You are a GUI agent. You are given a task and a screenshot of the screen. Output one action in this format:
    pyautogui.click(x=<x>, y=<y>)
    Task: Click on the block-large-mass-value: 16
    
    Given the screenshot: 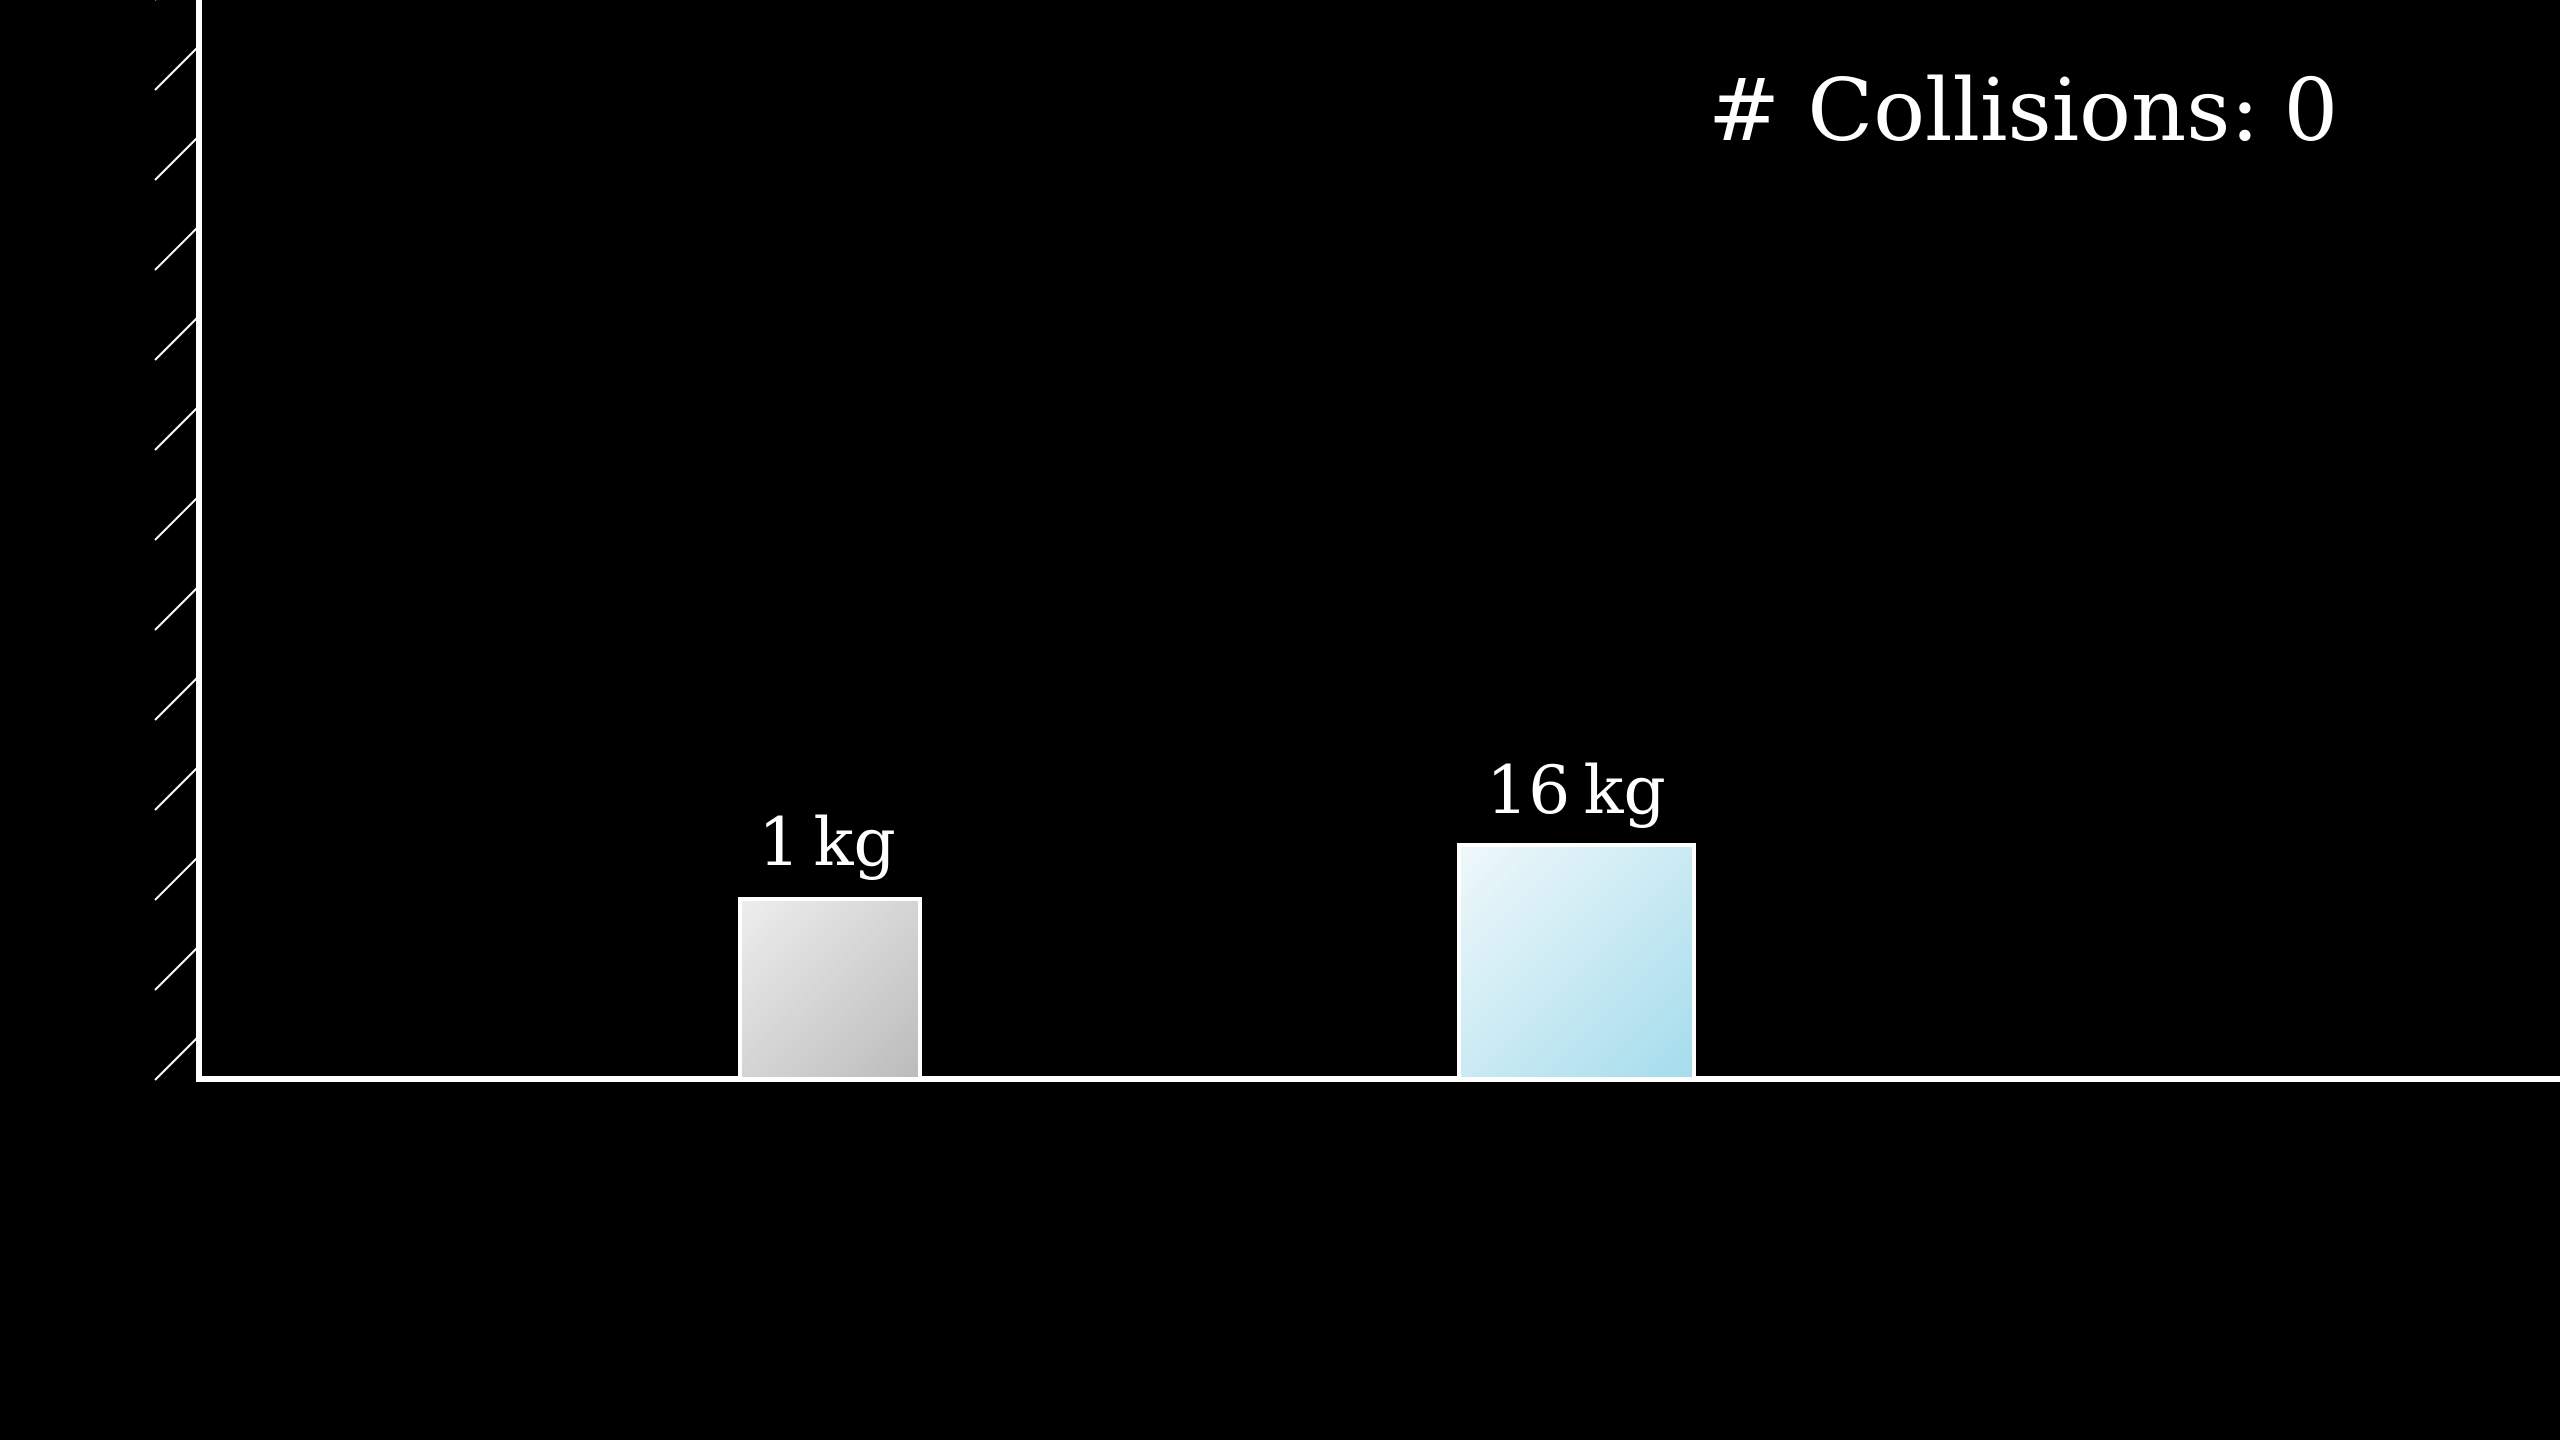 What is the action you would take?
    pyautogui.click(x=1528, y=790)
    